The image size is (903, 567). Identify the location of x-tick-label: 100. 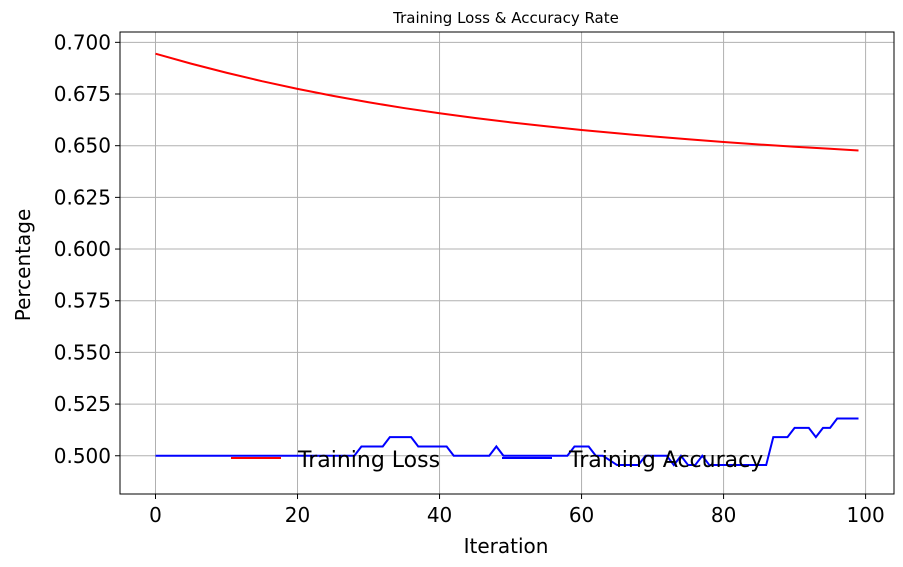
(866, 515).